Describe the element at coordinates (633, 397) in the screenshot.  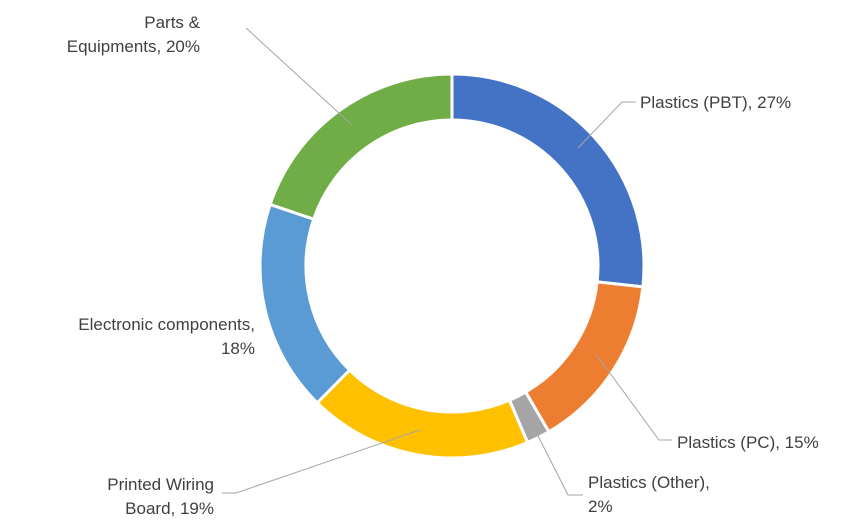
I see `leader-line-plastics-pc` at that location.